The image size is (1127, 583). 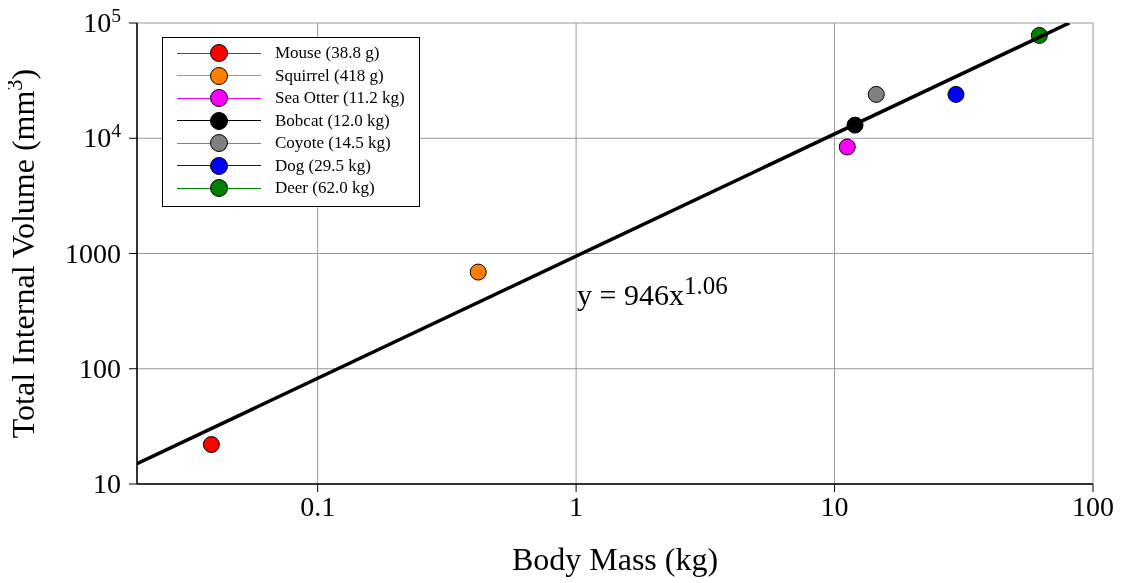 I want to click on x-axis-title: Body Mass (kg), so click(x=615, y=559).